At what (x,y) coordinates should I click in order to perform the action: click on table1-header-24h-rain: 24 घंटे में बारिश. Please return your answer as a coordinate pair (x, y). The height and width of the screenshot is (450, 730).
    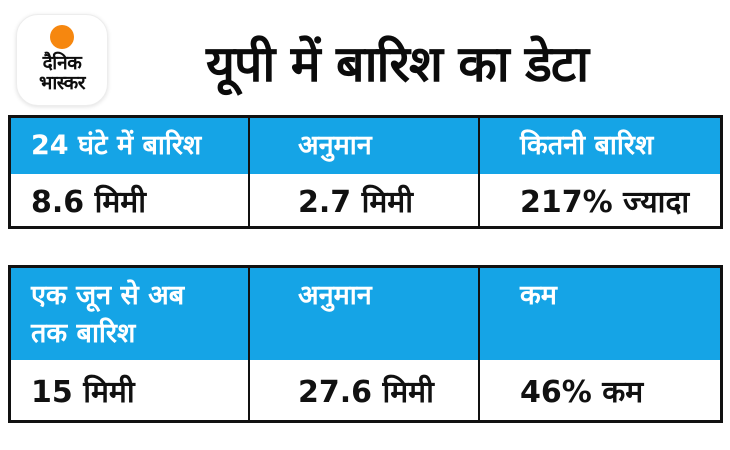
    Looking at the image, I should click on (129, 146).